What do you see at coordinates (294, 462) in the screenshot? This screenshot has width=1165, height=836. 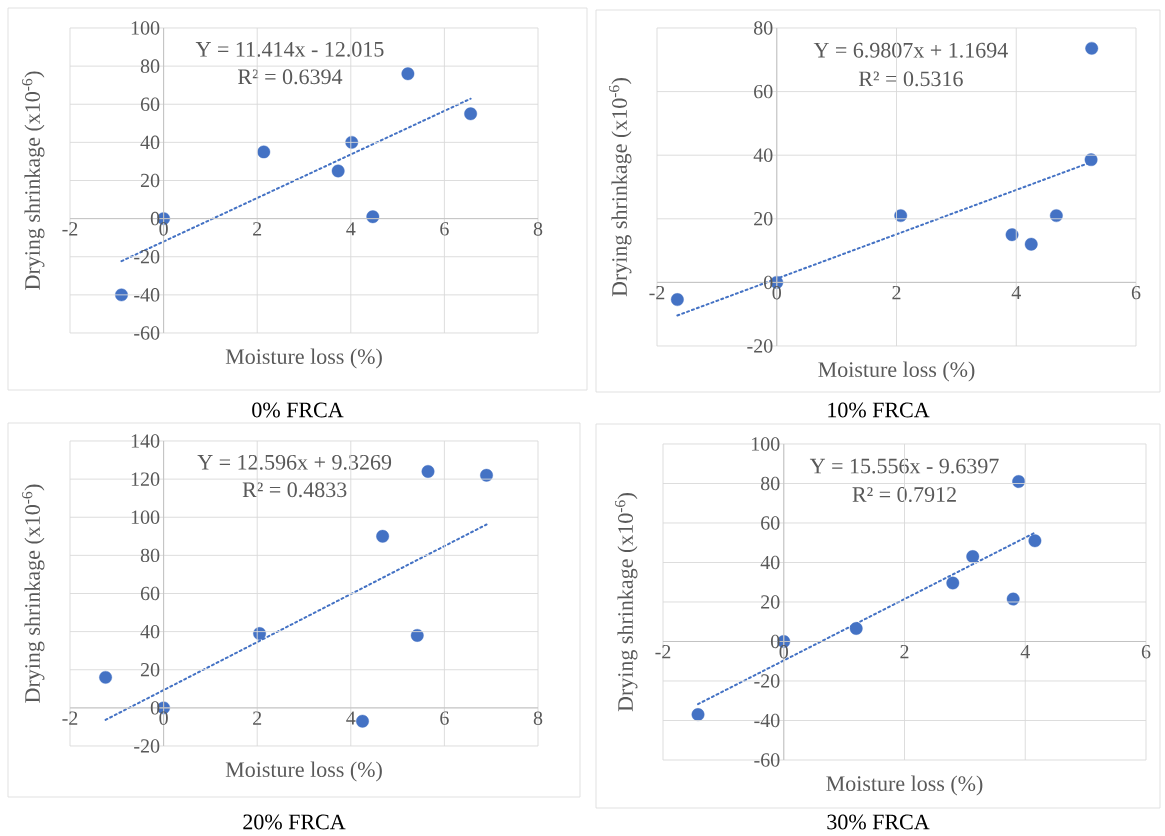 I see `annotation: Y = 12.596x + 9.3269` at bounding box center [294, 462].